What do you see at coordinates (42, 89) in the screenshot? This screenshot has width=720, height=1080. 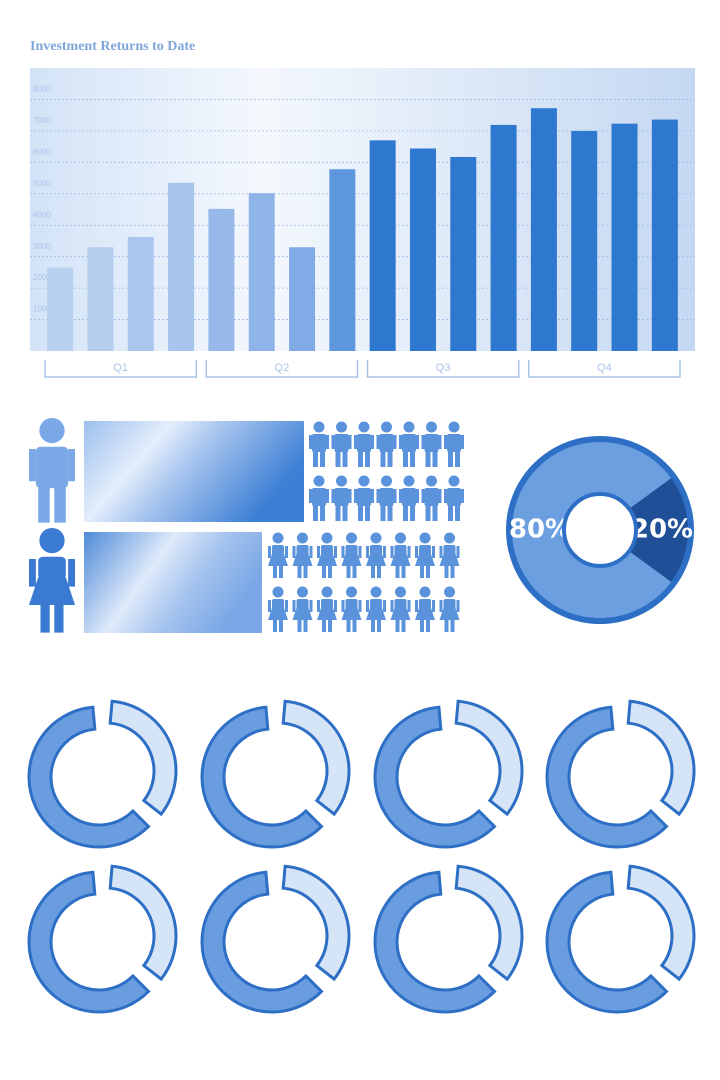 I see `y-tick-label: 8000` at bounding box center [42, 89].